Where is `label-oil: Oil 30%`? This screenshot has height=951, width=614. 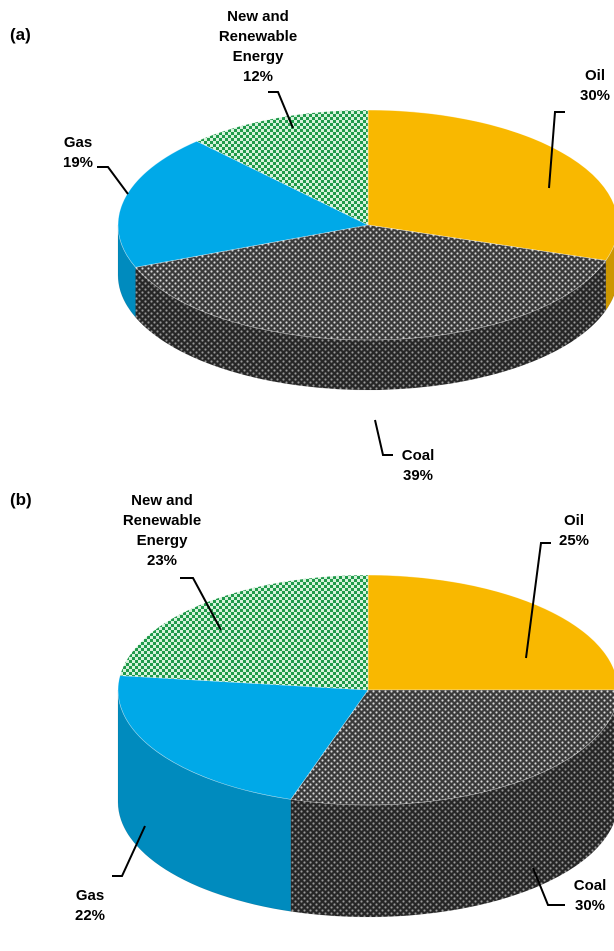 label-oil: Oil 30% is located at coordinates (579, 128).